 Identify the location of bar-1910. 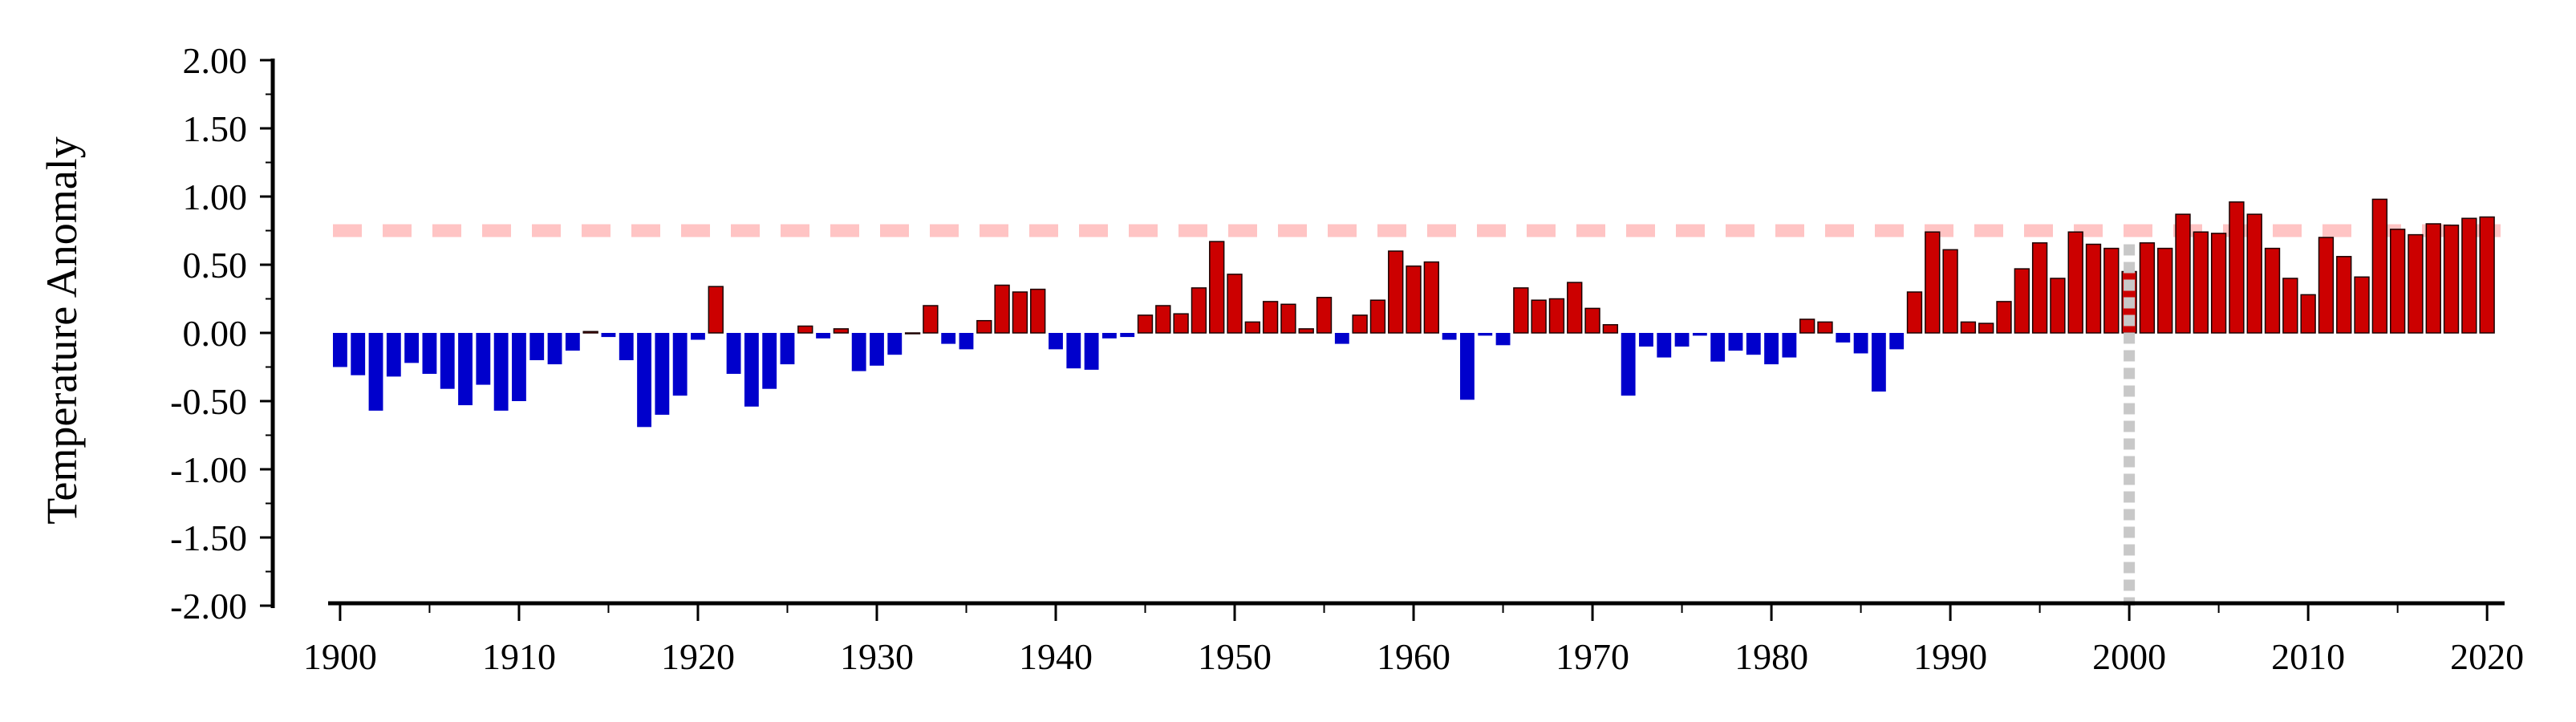
(519, 367).